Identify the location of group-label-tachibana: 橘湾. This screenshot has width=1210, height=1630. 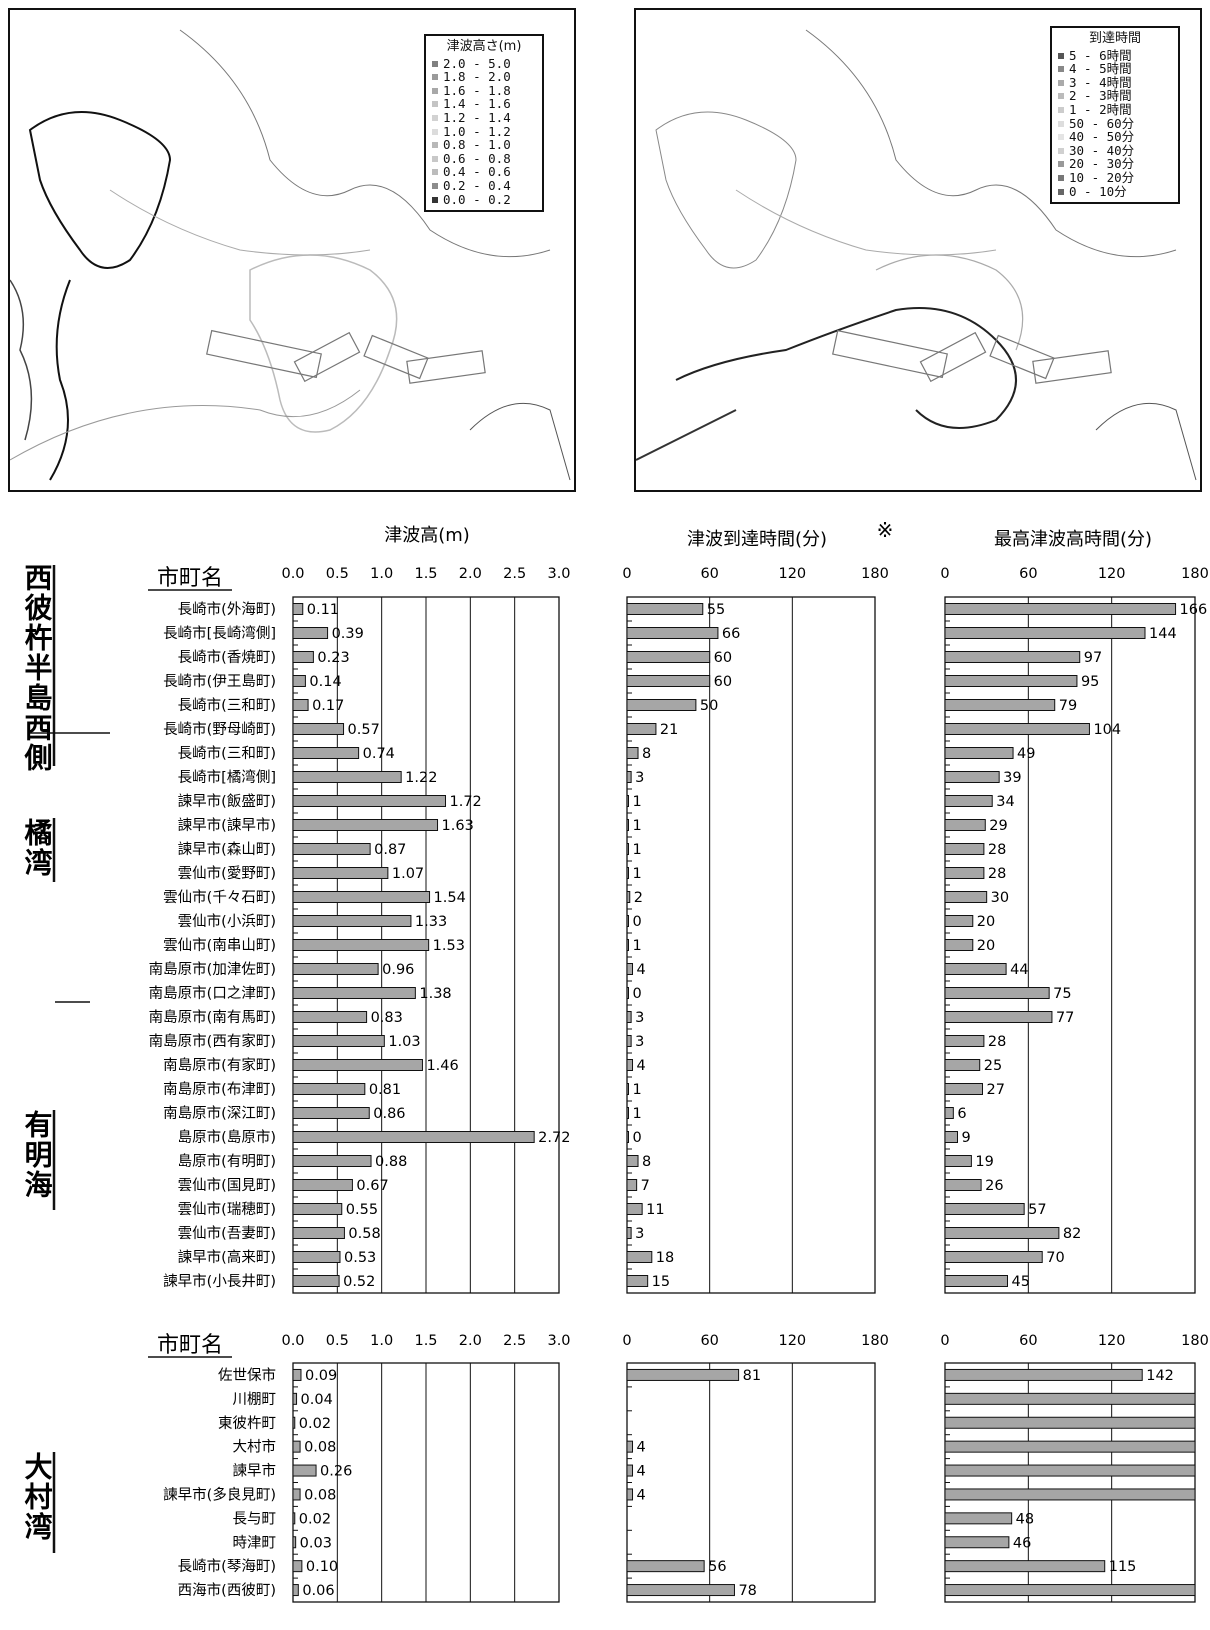
(37, 848).